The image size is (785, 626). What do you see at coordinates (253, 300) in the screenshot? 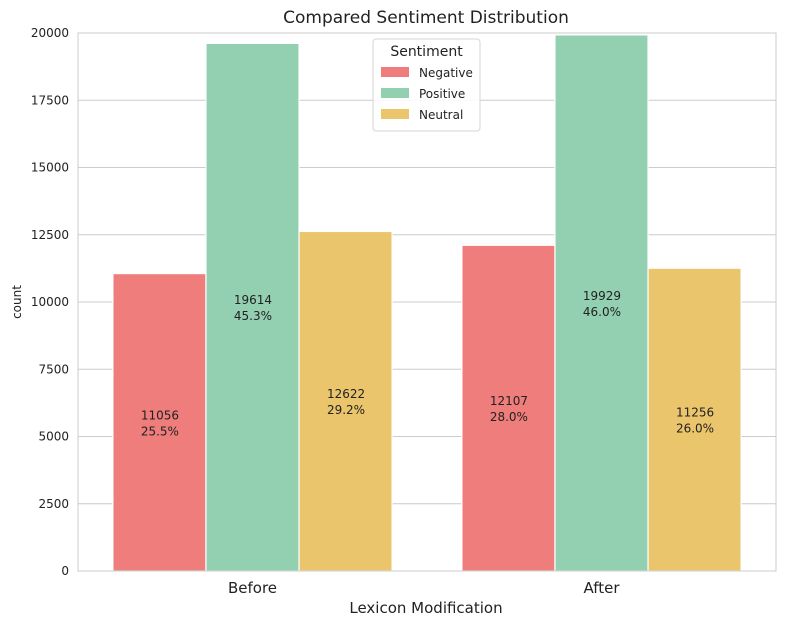
I see `bar-count-label: 19614` at bounding box center [253, 300].